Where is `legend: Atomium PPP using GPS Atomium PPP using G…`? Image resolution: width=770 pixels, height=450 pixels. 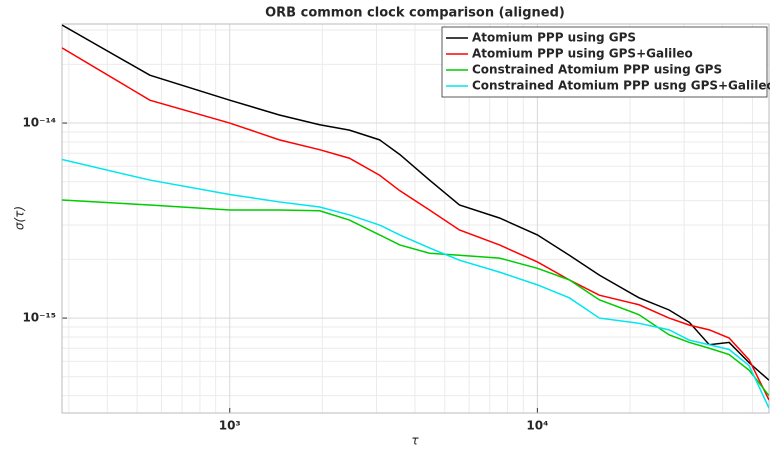 legend: Atomium PPP using GPS Atomium PPP using G… is located at coordinates (605, 62).